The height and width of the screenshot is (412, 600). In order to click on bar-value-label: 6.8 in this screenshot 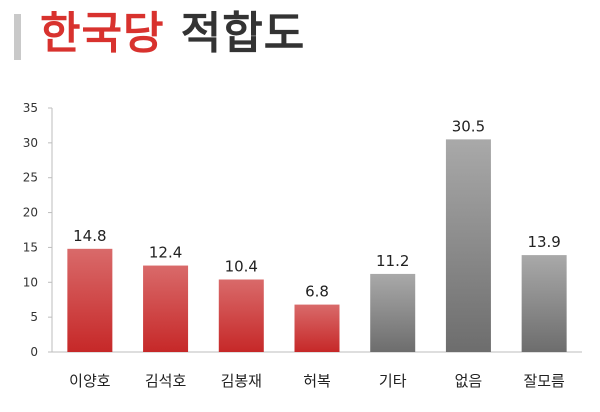, I will do `click(317, 292)`.